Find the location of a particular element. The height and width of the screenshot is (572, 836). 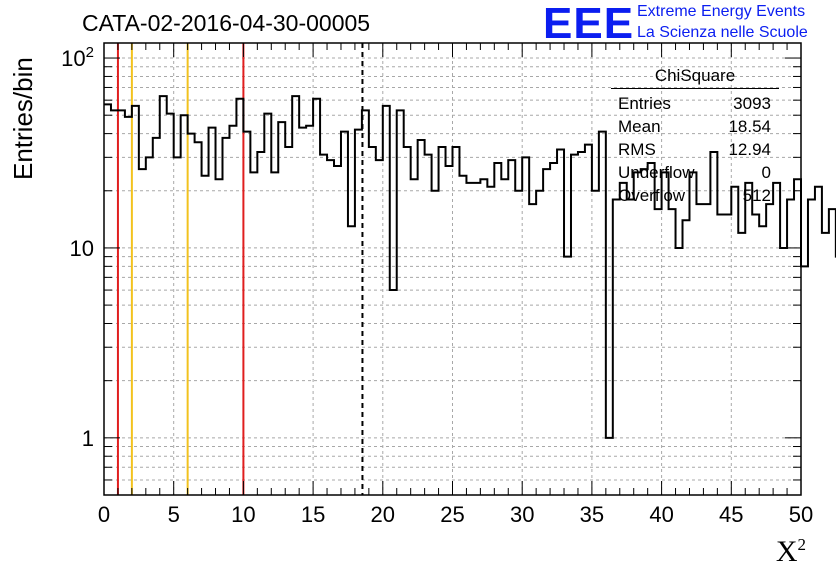

stats-label: Underflow is located at coordinates (656, 172).